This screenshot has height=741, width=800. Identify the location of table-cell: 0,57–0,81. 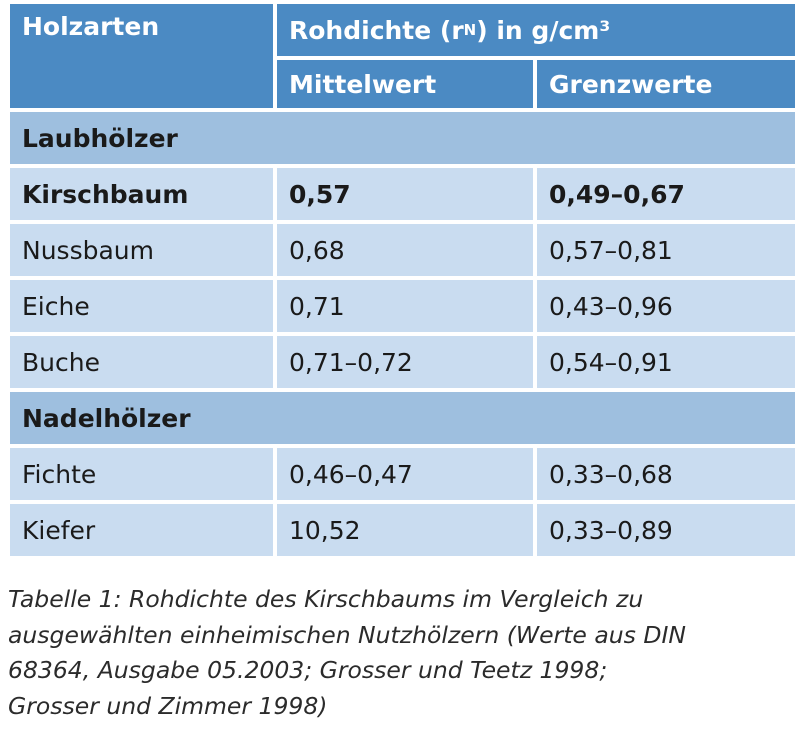
(666, 250).